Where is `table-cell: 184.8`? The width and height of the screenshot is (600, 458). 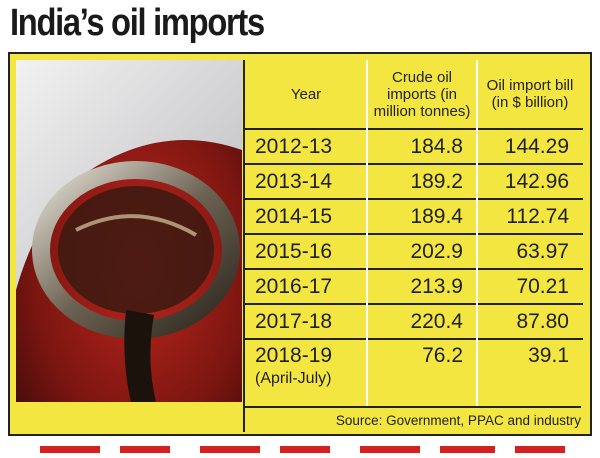
table-cell: 184.8 is located at coordinates (422, 145).